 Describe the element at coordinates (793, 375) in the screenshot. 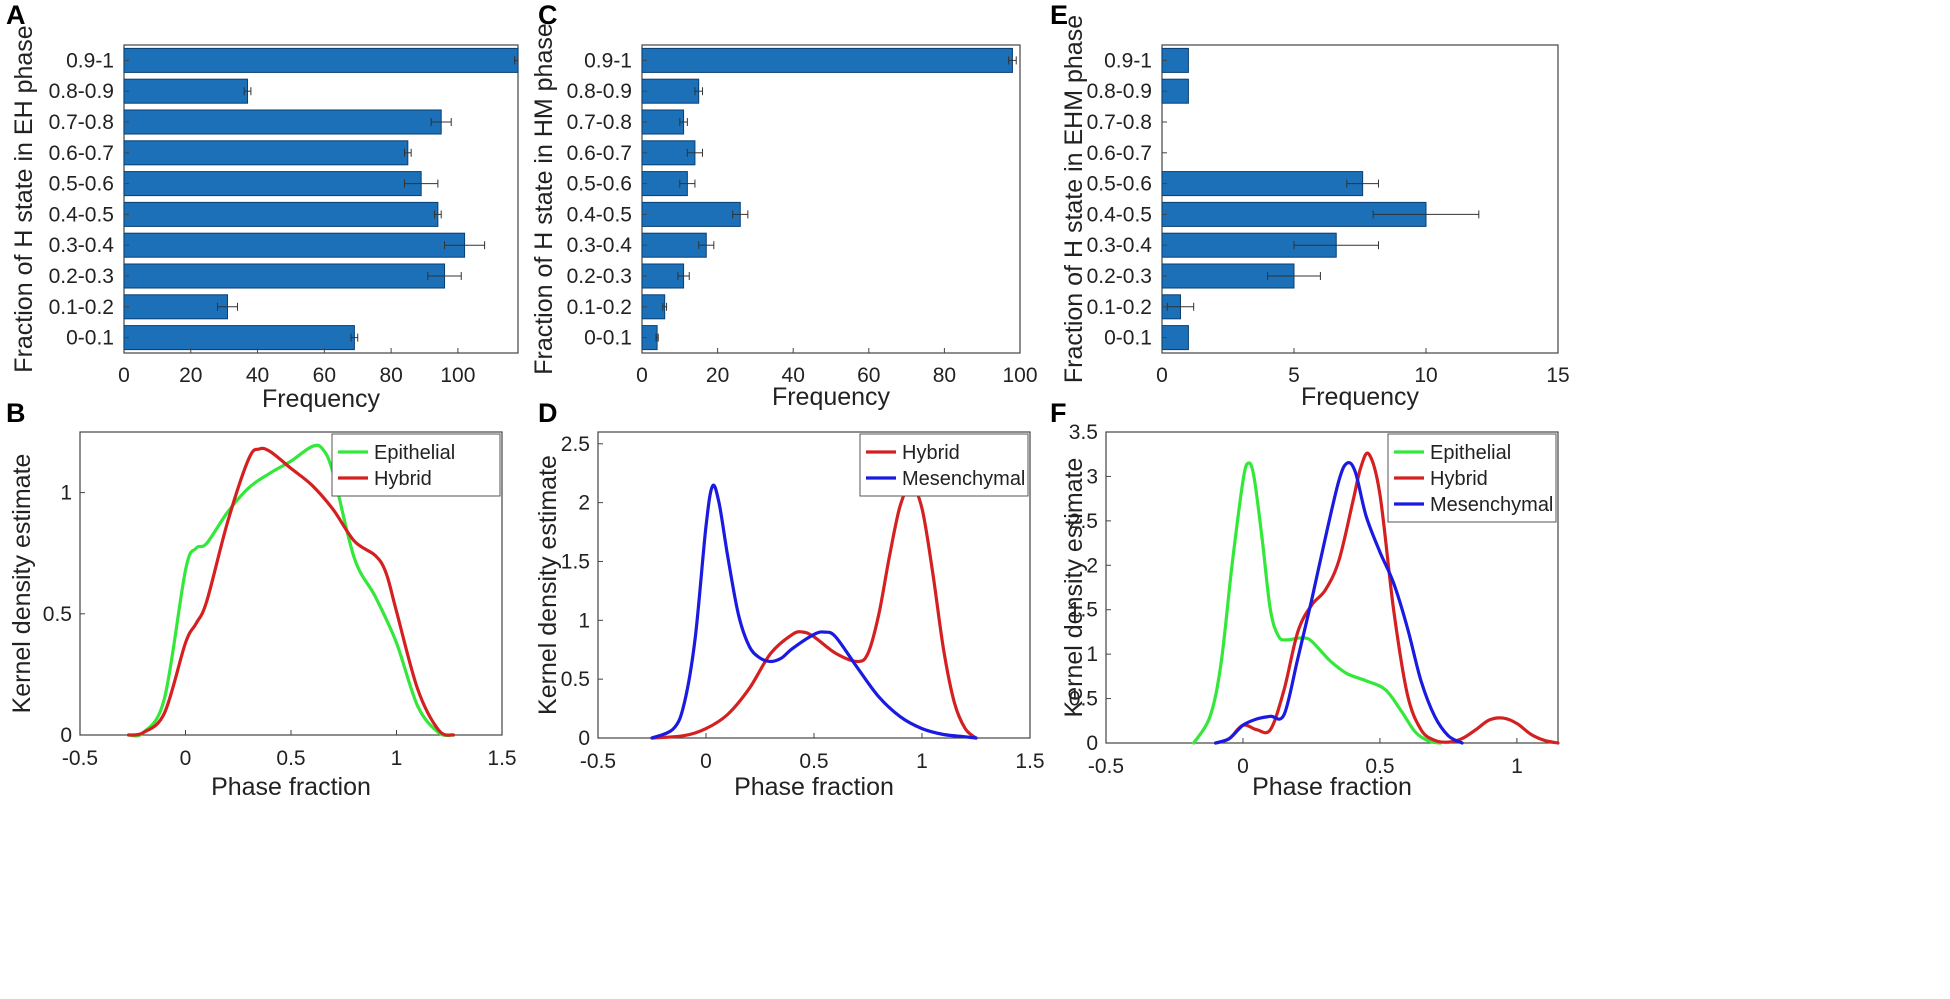

I see `x-tick-label: 40` at that location.